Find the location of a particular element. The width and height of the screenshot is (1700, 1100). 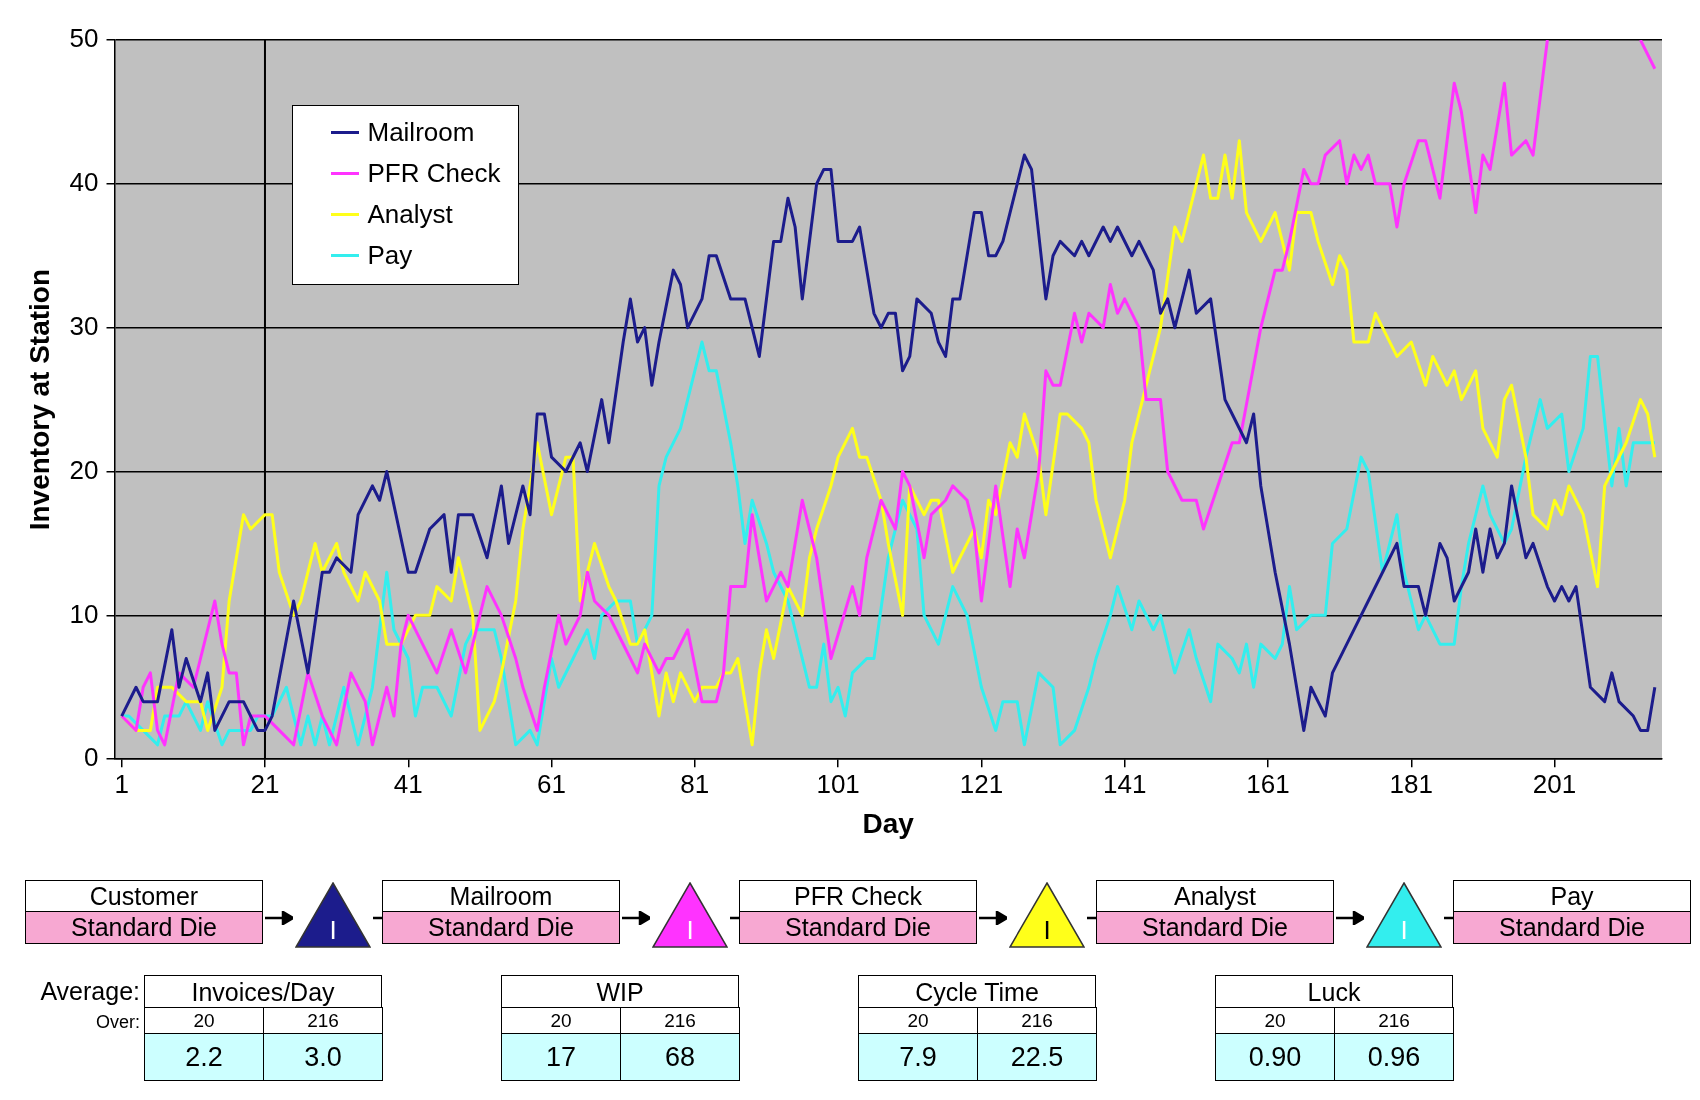

data-label: 22.5 is located at coordinates (1037, 1057).